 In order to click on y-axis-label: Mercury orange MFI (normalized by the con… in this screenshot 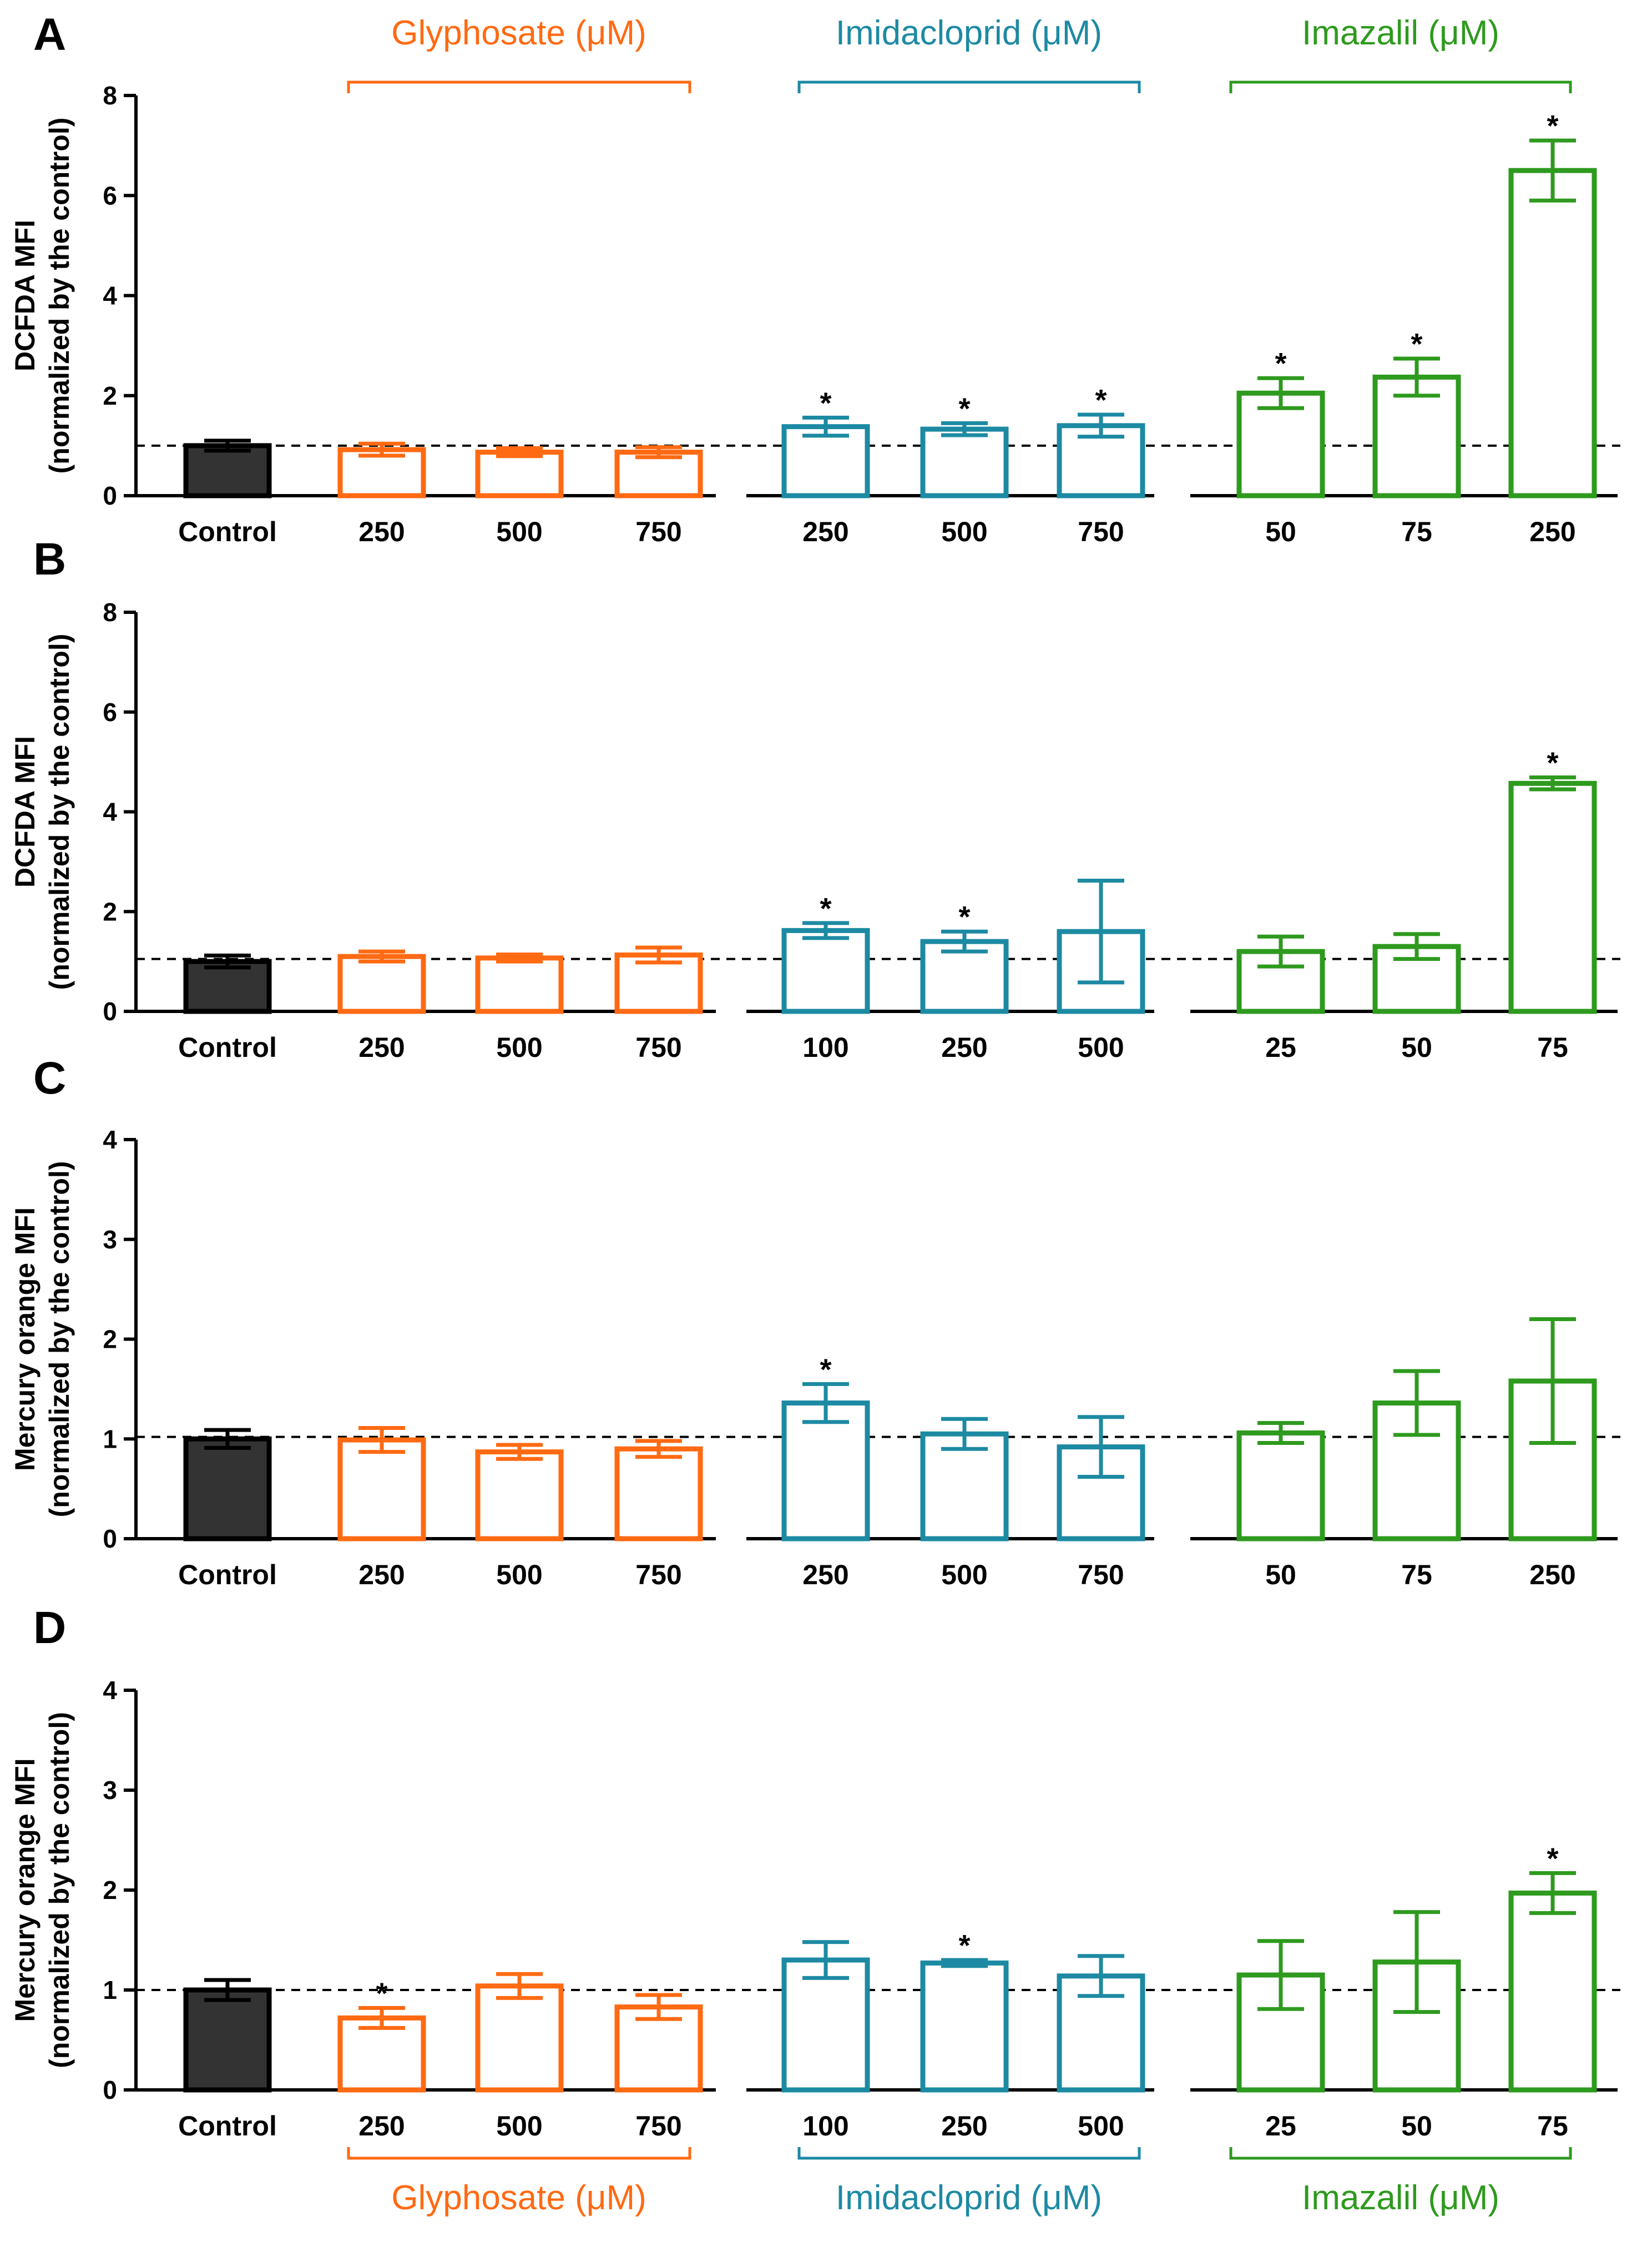, I will do `click(42, 1339)`.